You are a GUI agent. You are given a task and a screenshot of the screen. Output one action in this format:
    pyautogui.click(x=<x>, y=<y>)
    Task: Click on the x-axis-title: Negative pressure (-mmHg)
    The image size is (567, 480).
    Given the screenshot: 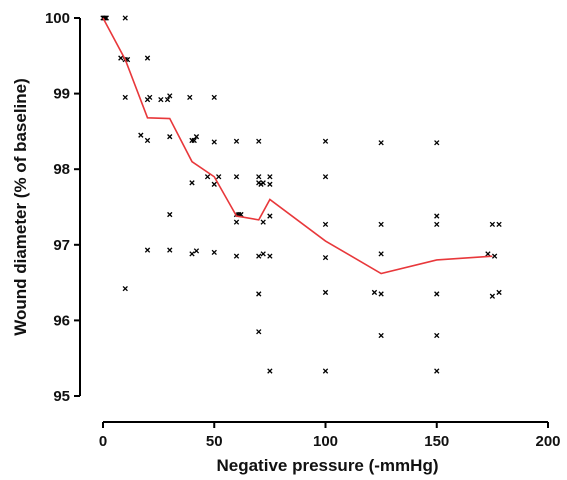 What is the action you would take?
    pyautogui.click(x=327, y=465)
    